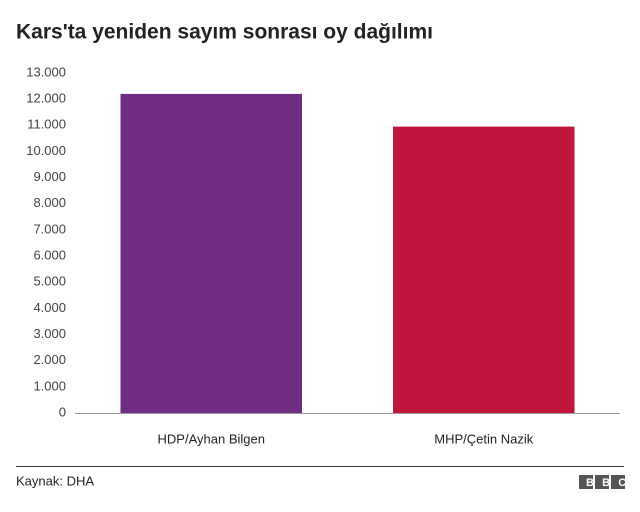  I want to click on bbc-logo: BBC, so click(606, 482).